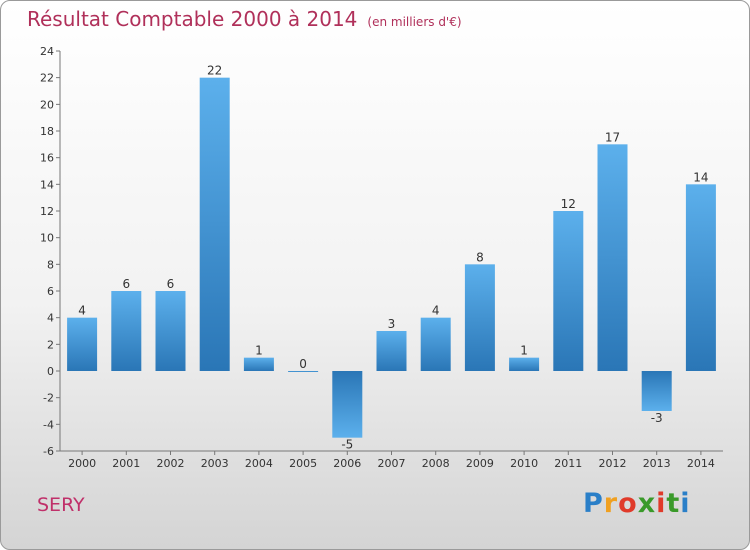 This screenshot has height=550, width=750. Describe the element at coordinates (392, 463) in the screenshot. I see `x-tick-label: 2007` at that location.